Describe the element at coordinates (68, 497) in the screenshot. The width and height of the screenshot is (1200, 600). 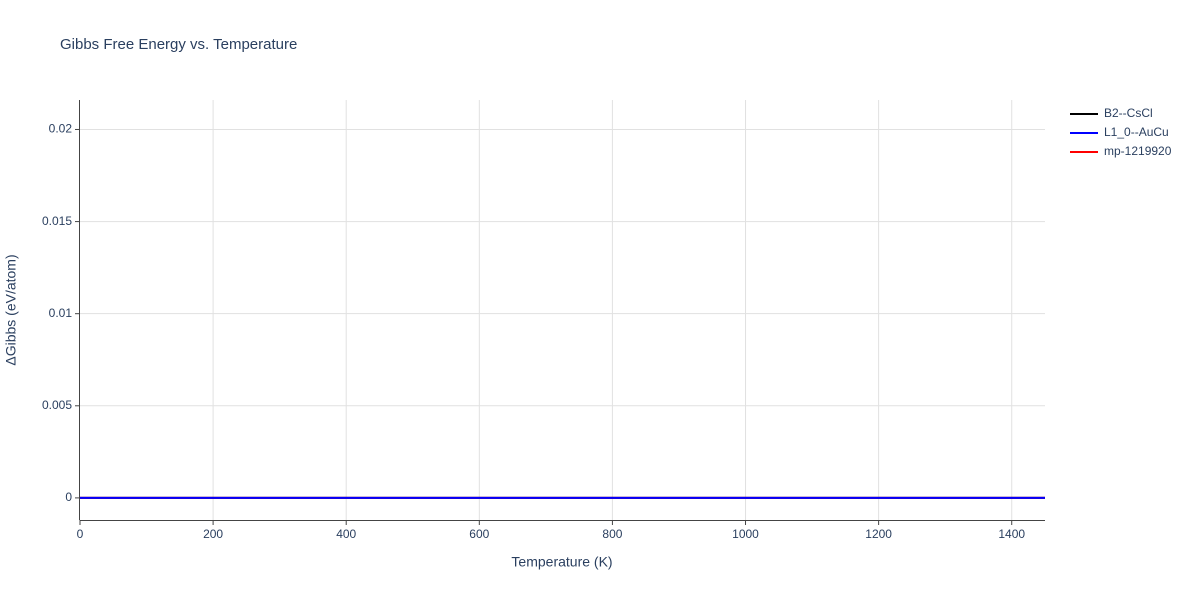
I see `y-tick-label: 0` at that location.